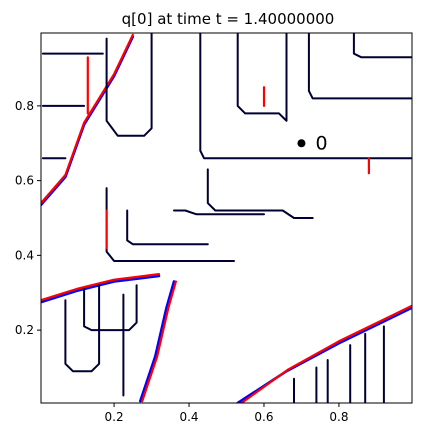 This screenshot has width=421, height=435. What do you see at coordinates (24, 255) in the screenshot?
I see `y-tick-label: 0.4` at bounding box center [24, 255].